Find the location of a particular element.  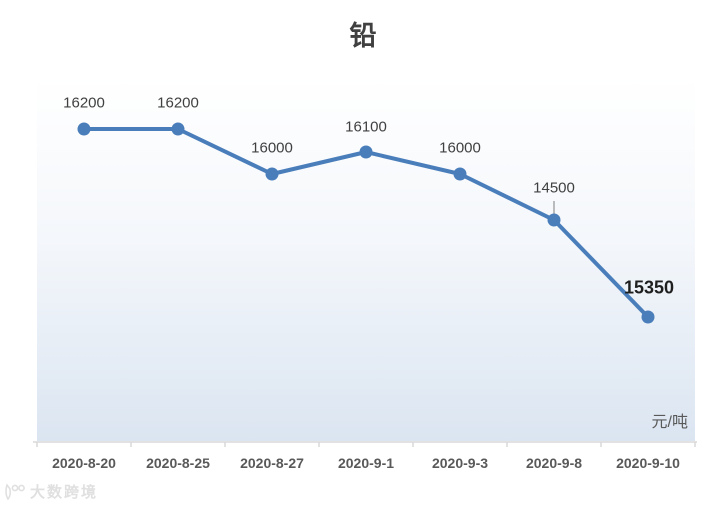

unit-label: 元/吨 is located at coordinates (669, 422).